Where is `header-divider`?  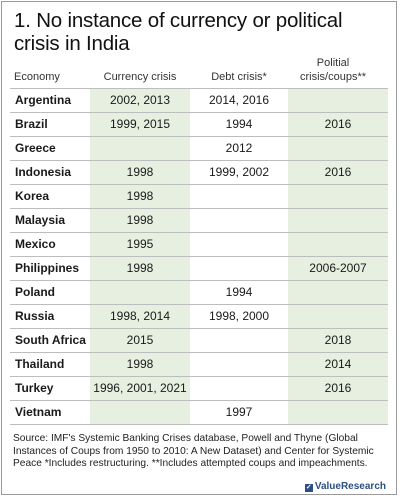 header-divider is located at coordinates (199, 88).